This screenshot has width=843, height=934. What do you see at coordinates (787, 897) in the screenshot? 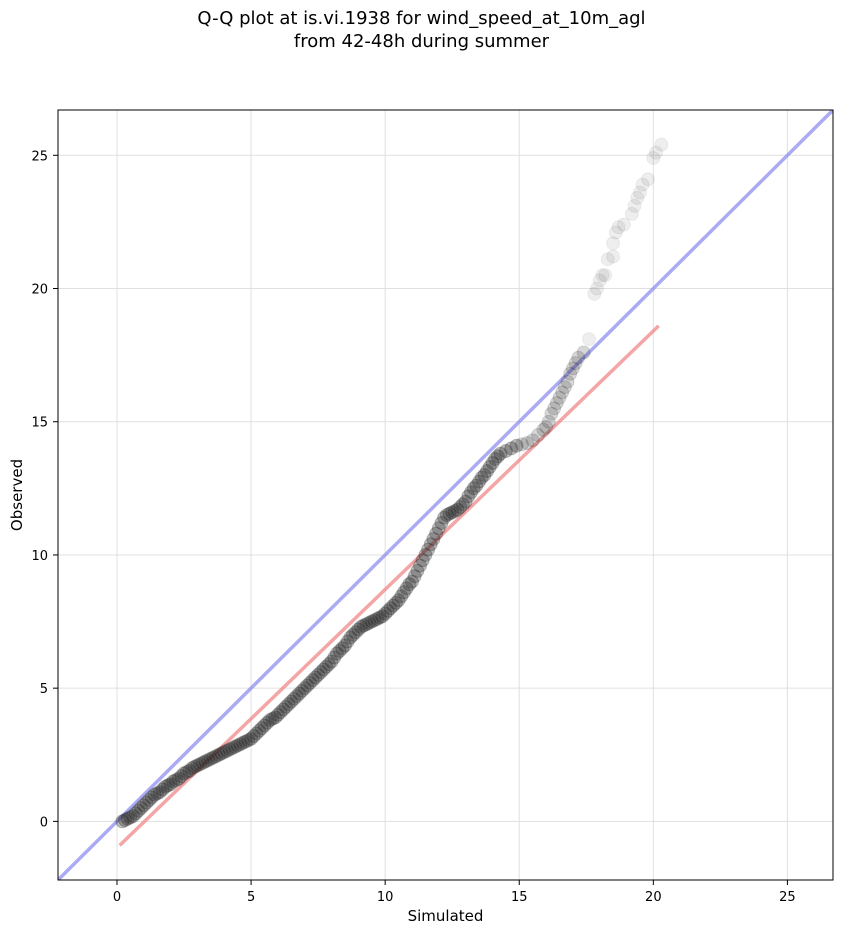
I see `x-tick-label: 25` at bounding box center [787, 897].